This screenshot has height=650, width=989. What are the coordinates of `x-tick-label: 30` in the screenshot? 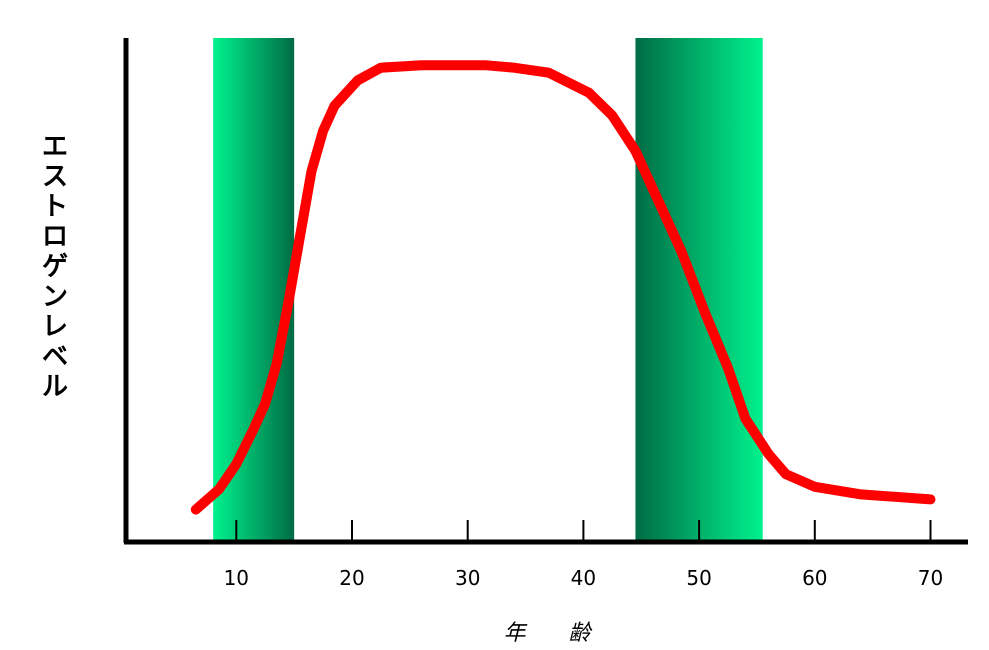 It's located at (467, 578).